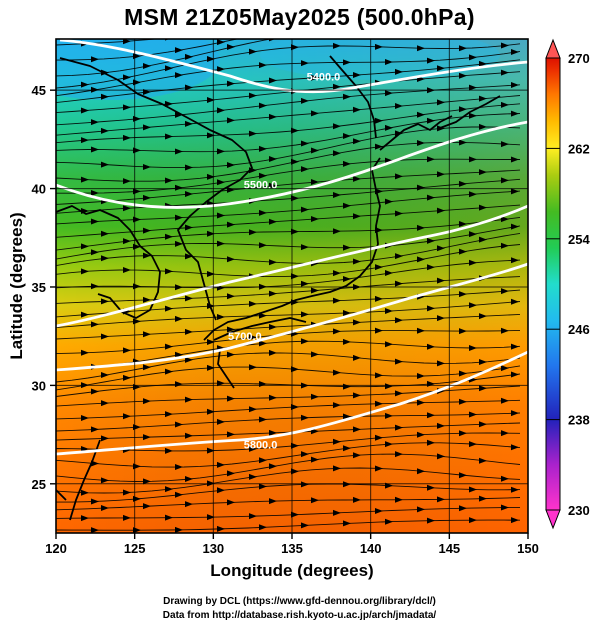  Describe the element at coordinates (371, 548) in the screenshot. I see `x-tick-label: 140` at that location.